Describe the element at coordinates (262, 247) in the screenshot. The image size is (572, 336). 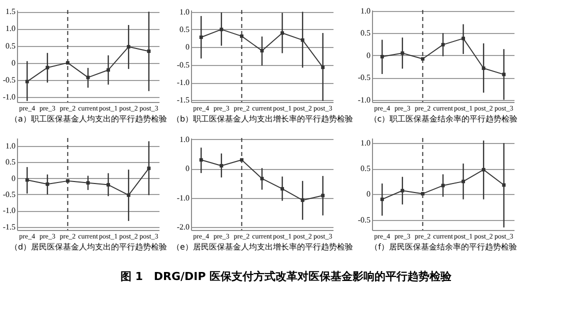
I see `x-axis-title: （e）居民医保基金人均支出增长率的平行趋势检验` at that location.